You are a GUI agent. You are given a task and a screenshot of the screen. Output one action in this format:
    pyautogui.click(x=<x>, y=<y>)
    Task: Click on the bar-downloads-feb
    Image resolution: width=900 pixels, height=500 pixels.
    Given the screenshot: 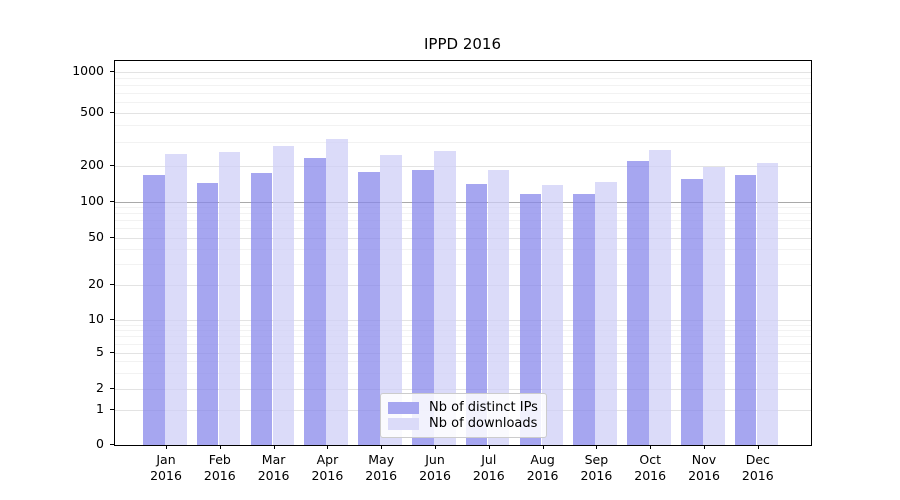 What is the action you would take?
    pyautogui.click(x=229, y=298)
    